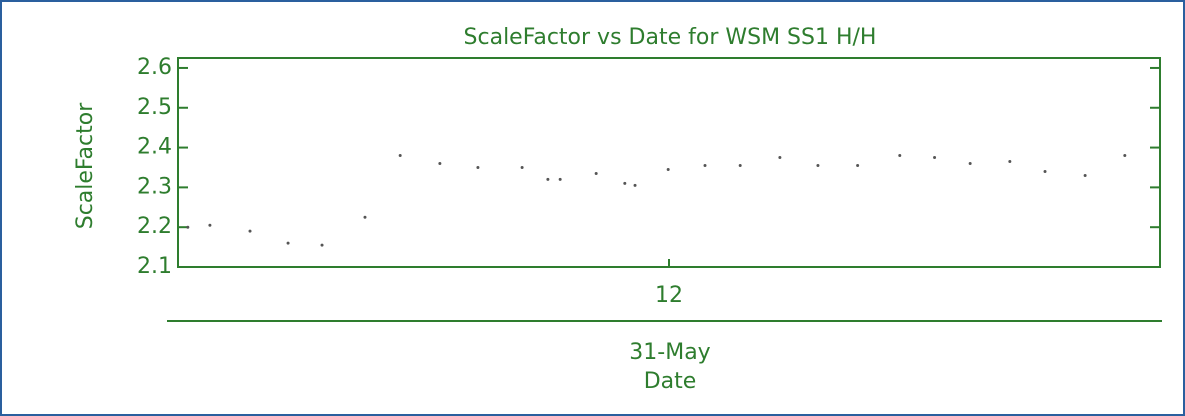 The height and width of the screenshot is (416, 1185). I want to click on date-label: 31-May, so click(669, 352).